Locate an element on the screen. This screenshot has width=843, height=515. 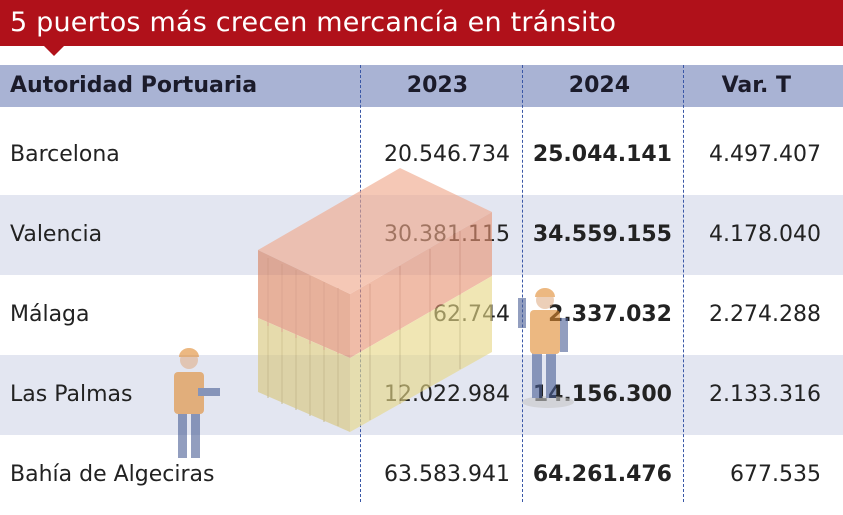
cell-2024: 14.156.300 is located at coordinates (602, 394).